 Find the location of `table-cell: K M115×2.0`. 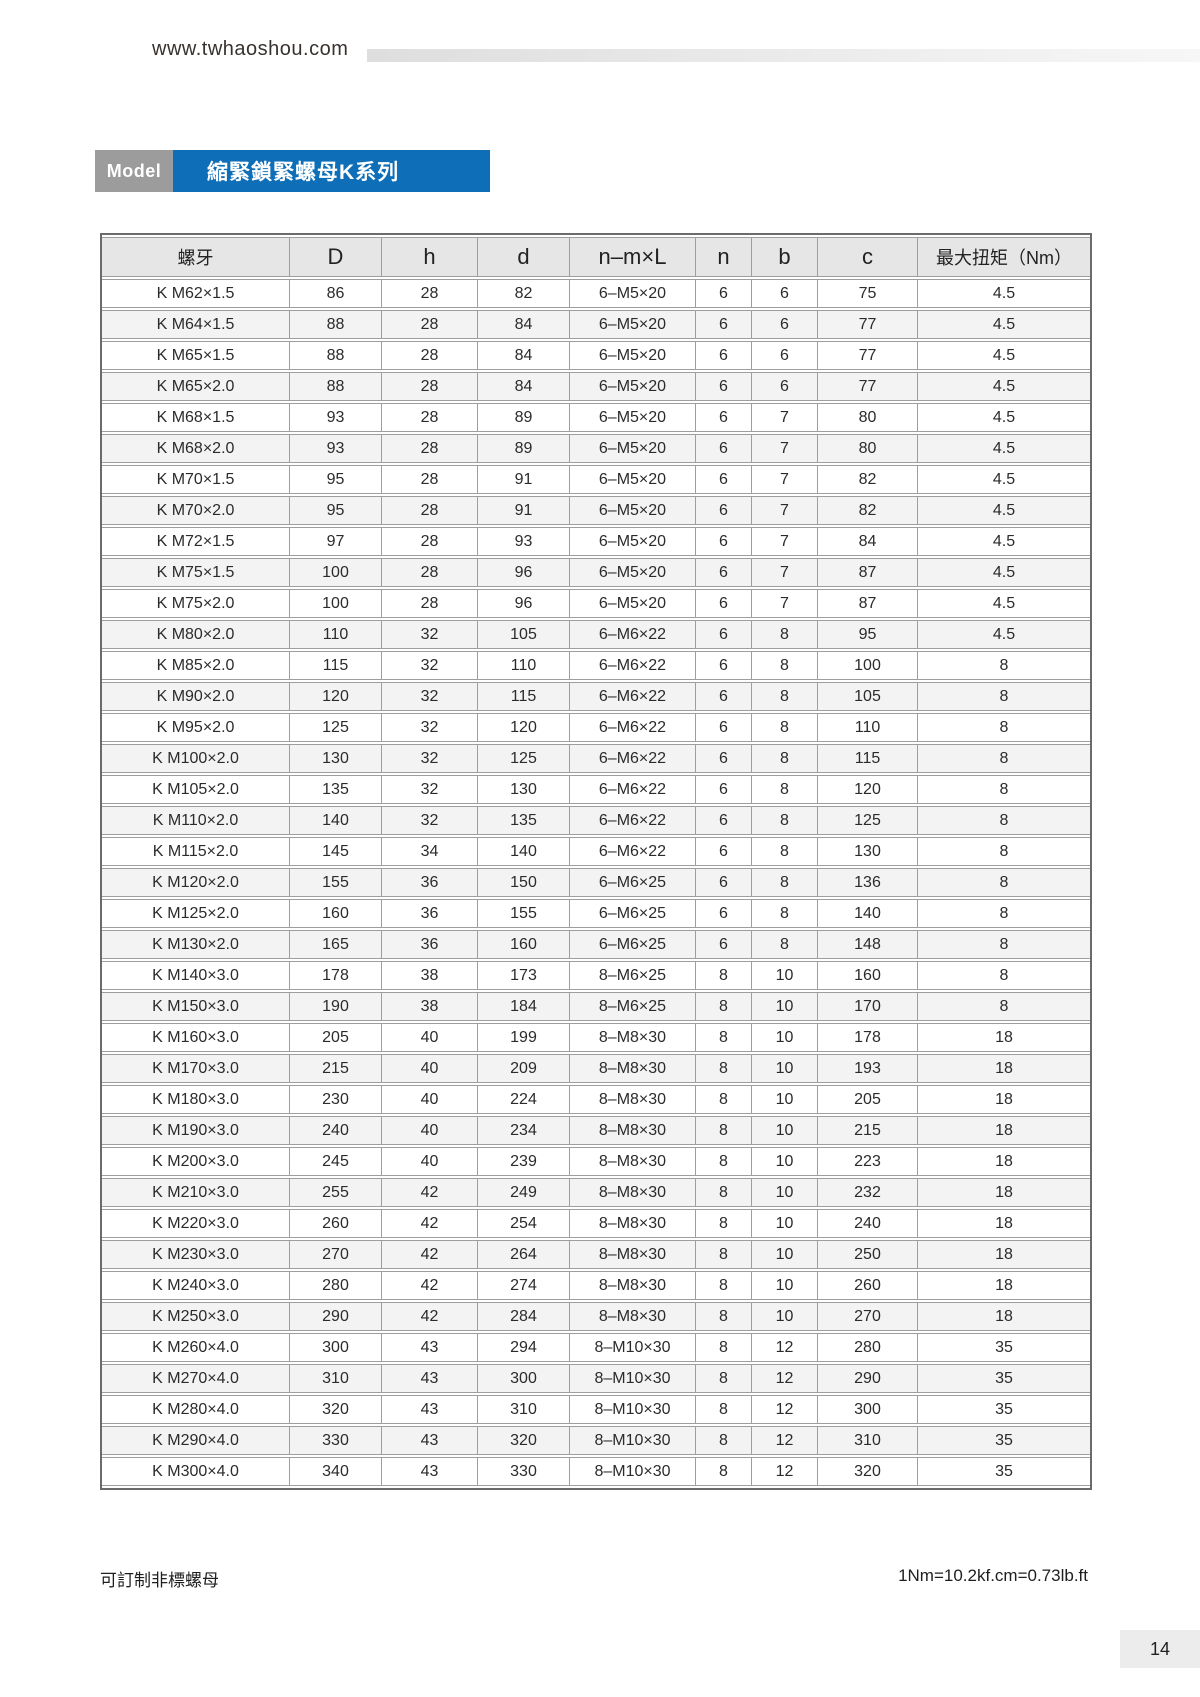

table-cell: K M115×2.0 is located at coordinates (196, 851).